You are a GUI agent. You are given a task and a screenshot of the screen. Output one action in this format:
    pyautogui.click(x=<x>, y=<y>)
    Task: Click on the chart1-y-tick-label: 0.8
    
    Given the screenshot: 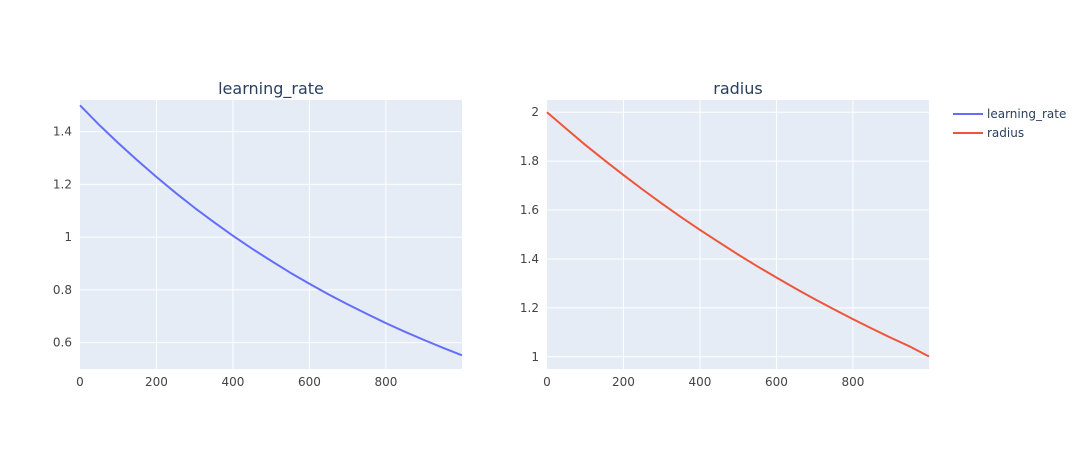 What is the action you would take?
    pyautogui.click(x=62, y=290)
    